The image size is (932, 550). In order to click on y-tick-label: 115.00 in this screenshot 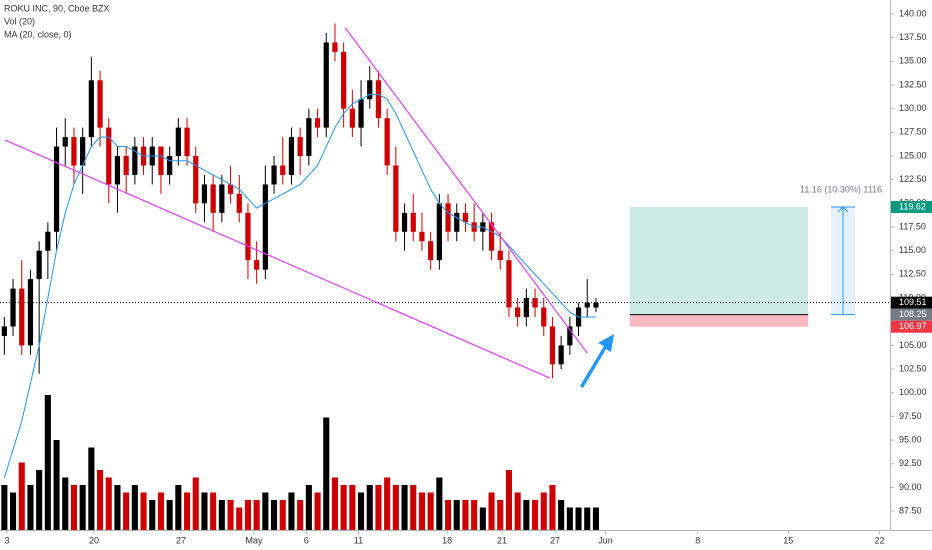, I will do `click(912, 250)`.